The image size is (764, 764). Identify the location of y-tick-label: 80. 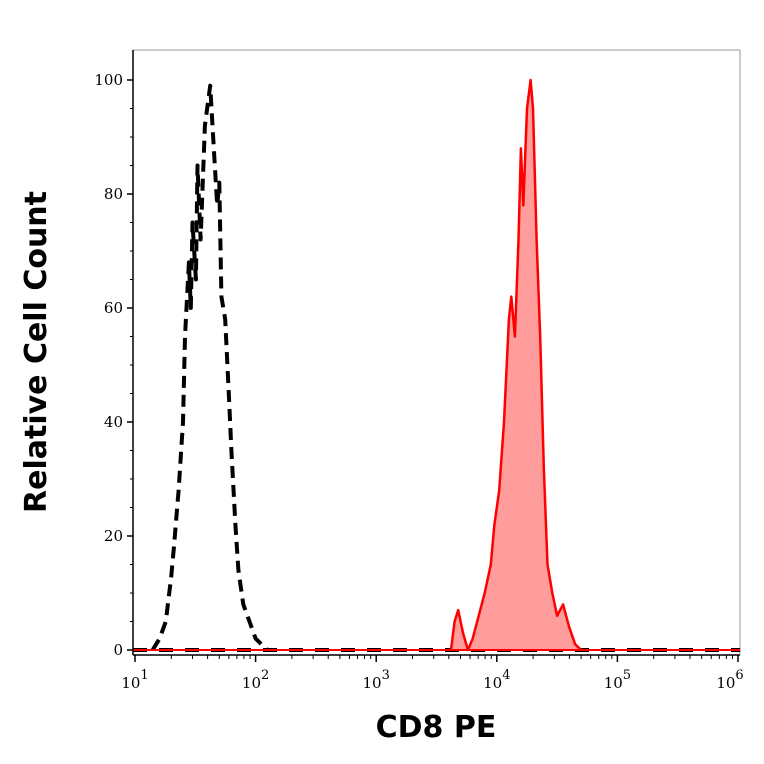
(113, 194).